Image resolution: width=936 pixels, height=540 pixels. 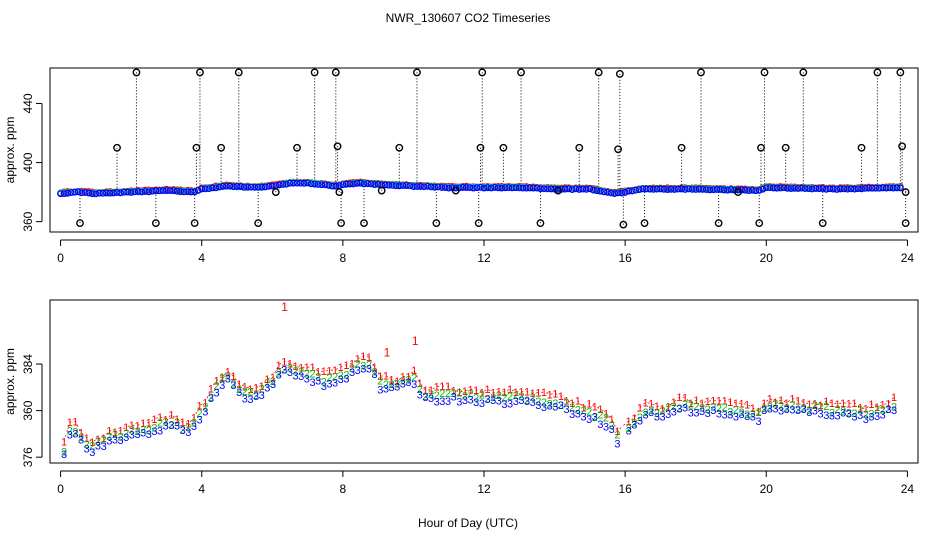 I want to click on y-tick-label: 376, so click(x=28, y=457).